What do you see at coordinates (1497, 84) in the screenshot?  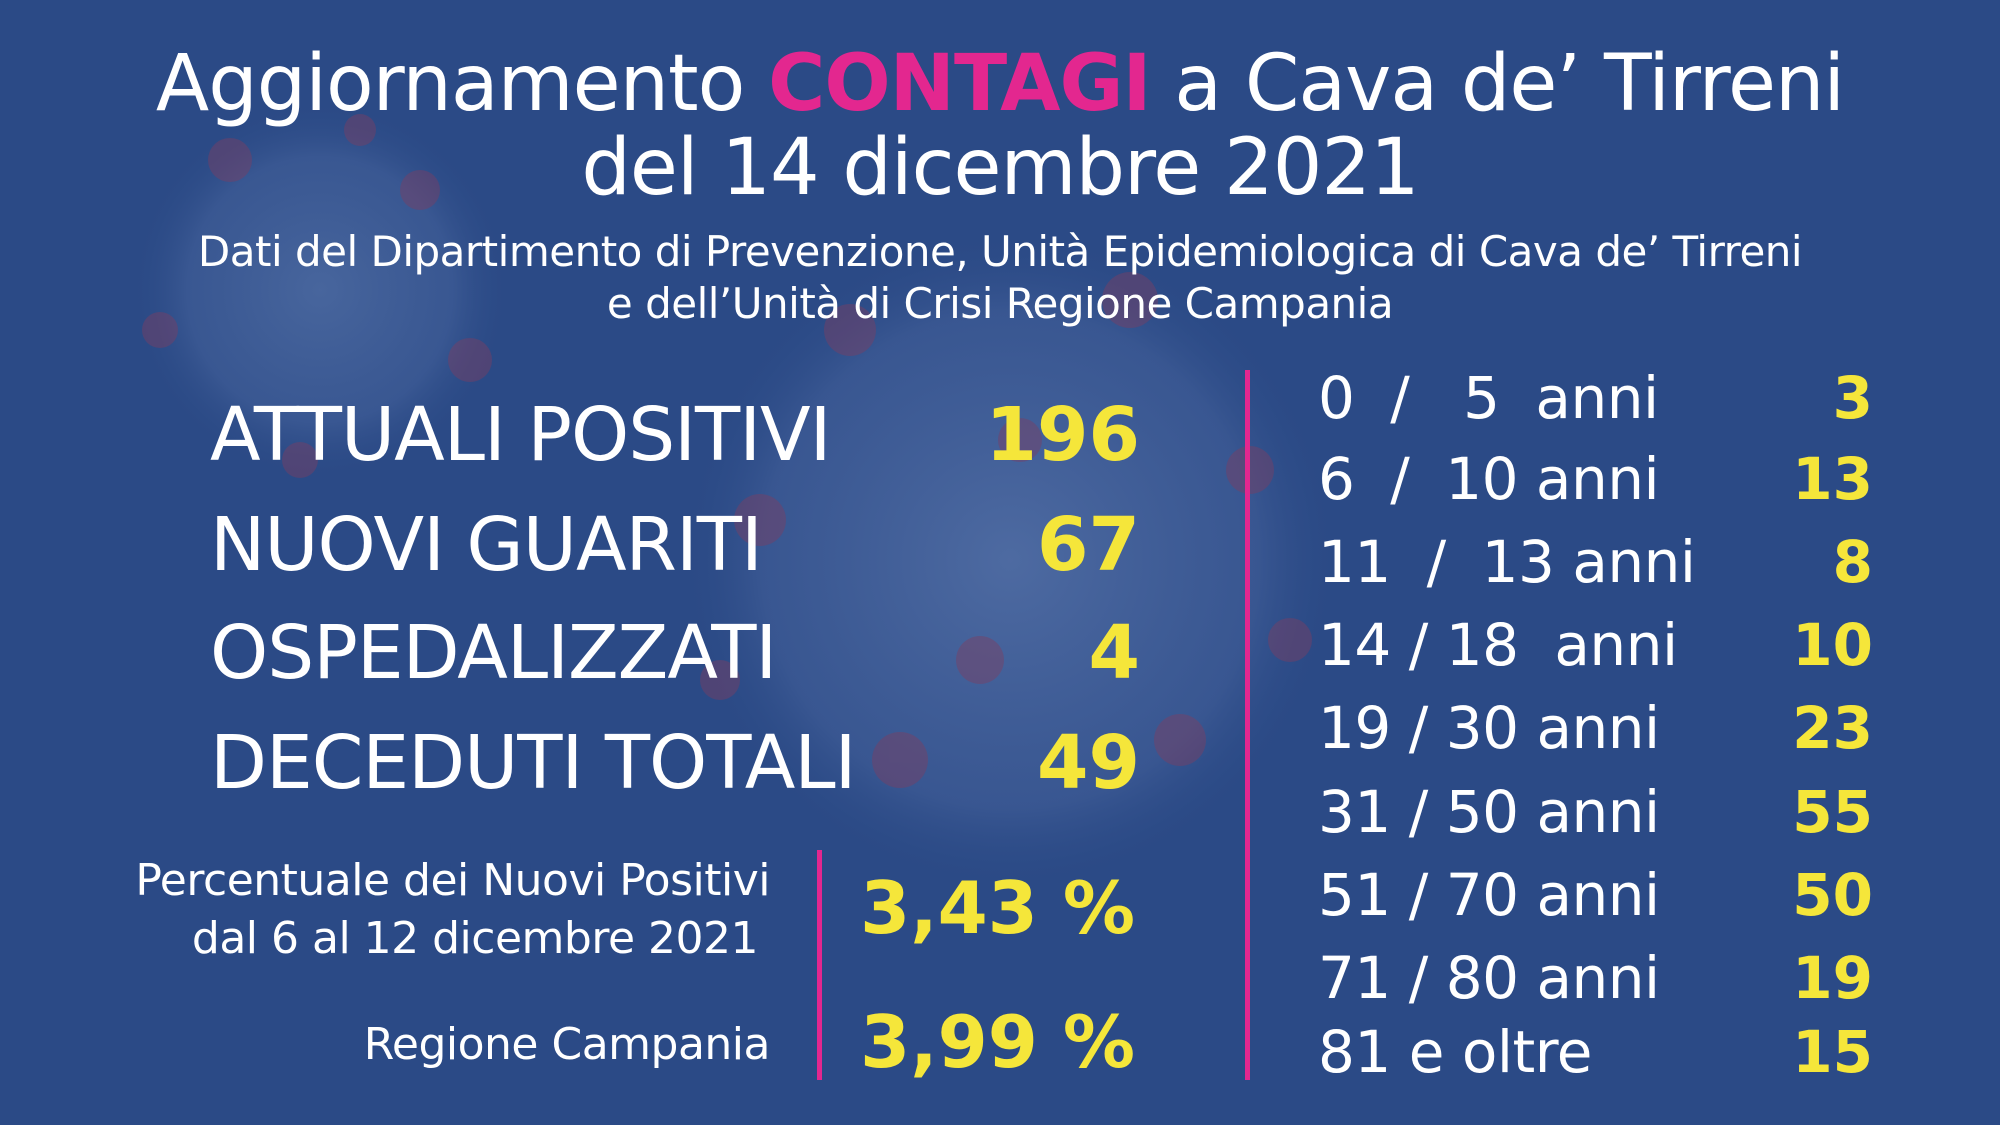 I see `title-suffix: a Cava de’ Tirreni` at bounding box center [1497, 84].